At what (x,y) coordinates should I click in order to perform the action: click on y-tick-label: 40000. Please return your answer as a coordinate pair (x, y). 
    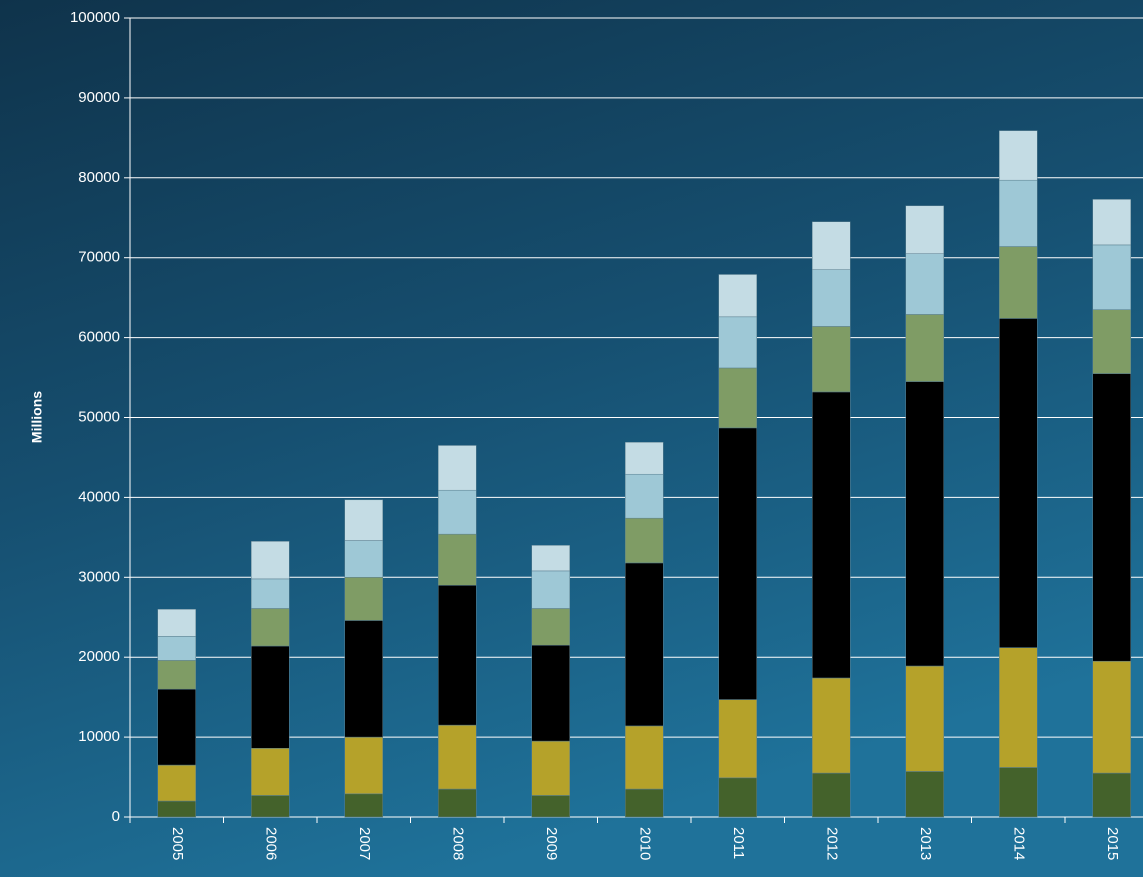
    Looking at the image, I should click on (99, 496).